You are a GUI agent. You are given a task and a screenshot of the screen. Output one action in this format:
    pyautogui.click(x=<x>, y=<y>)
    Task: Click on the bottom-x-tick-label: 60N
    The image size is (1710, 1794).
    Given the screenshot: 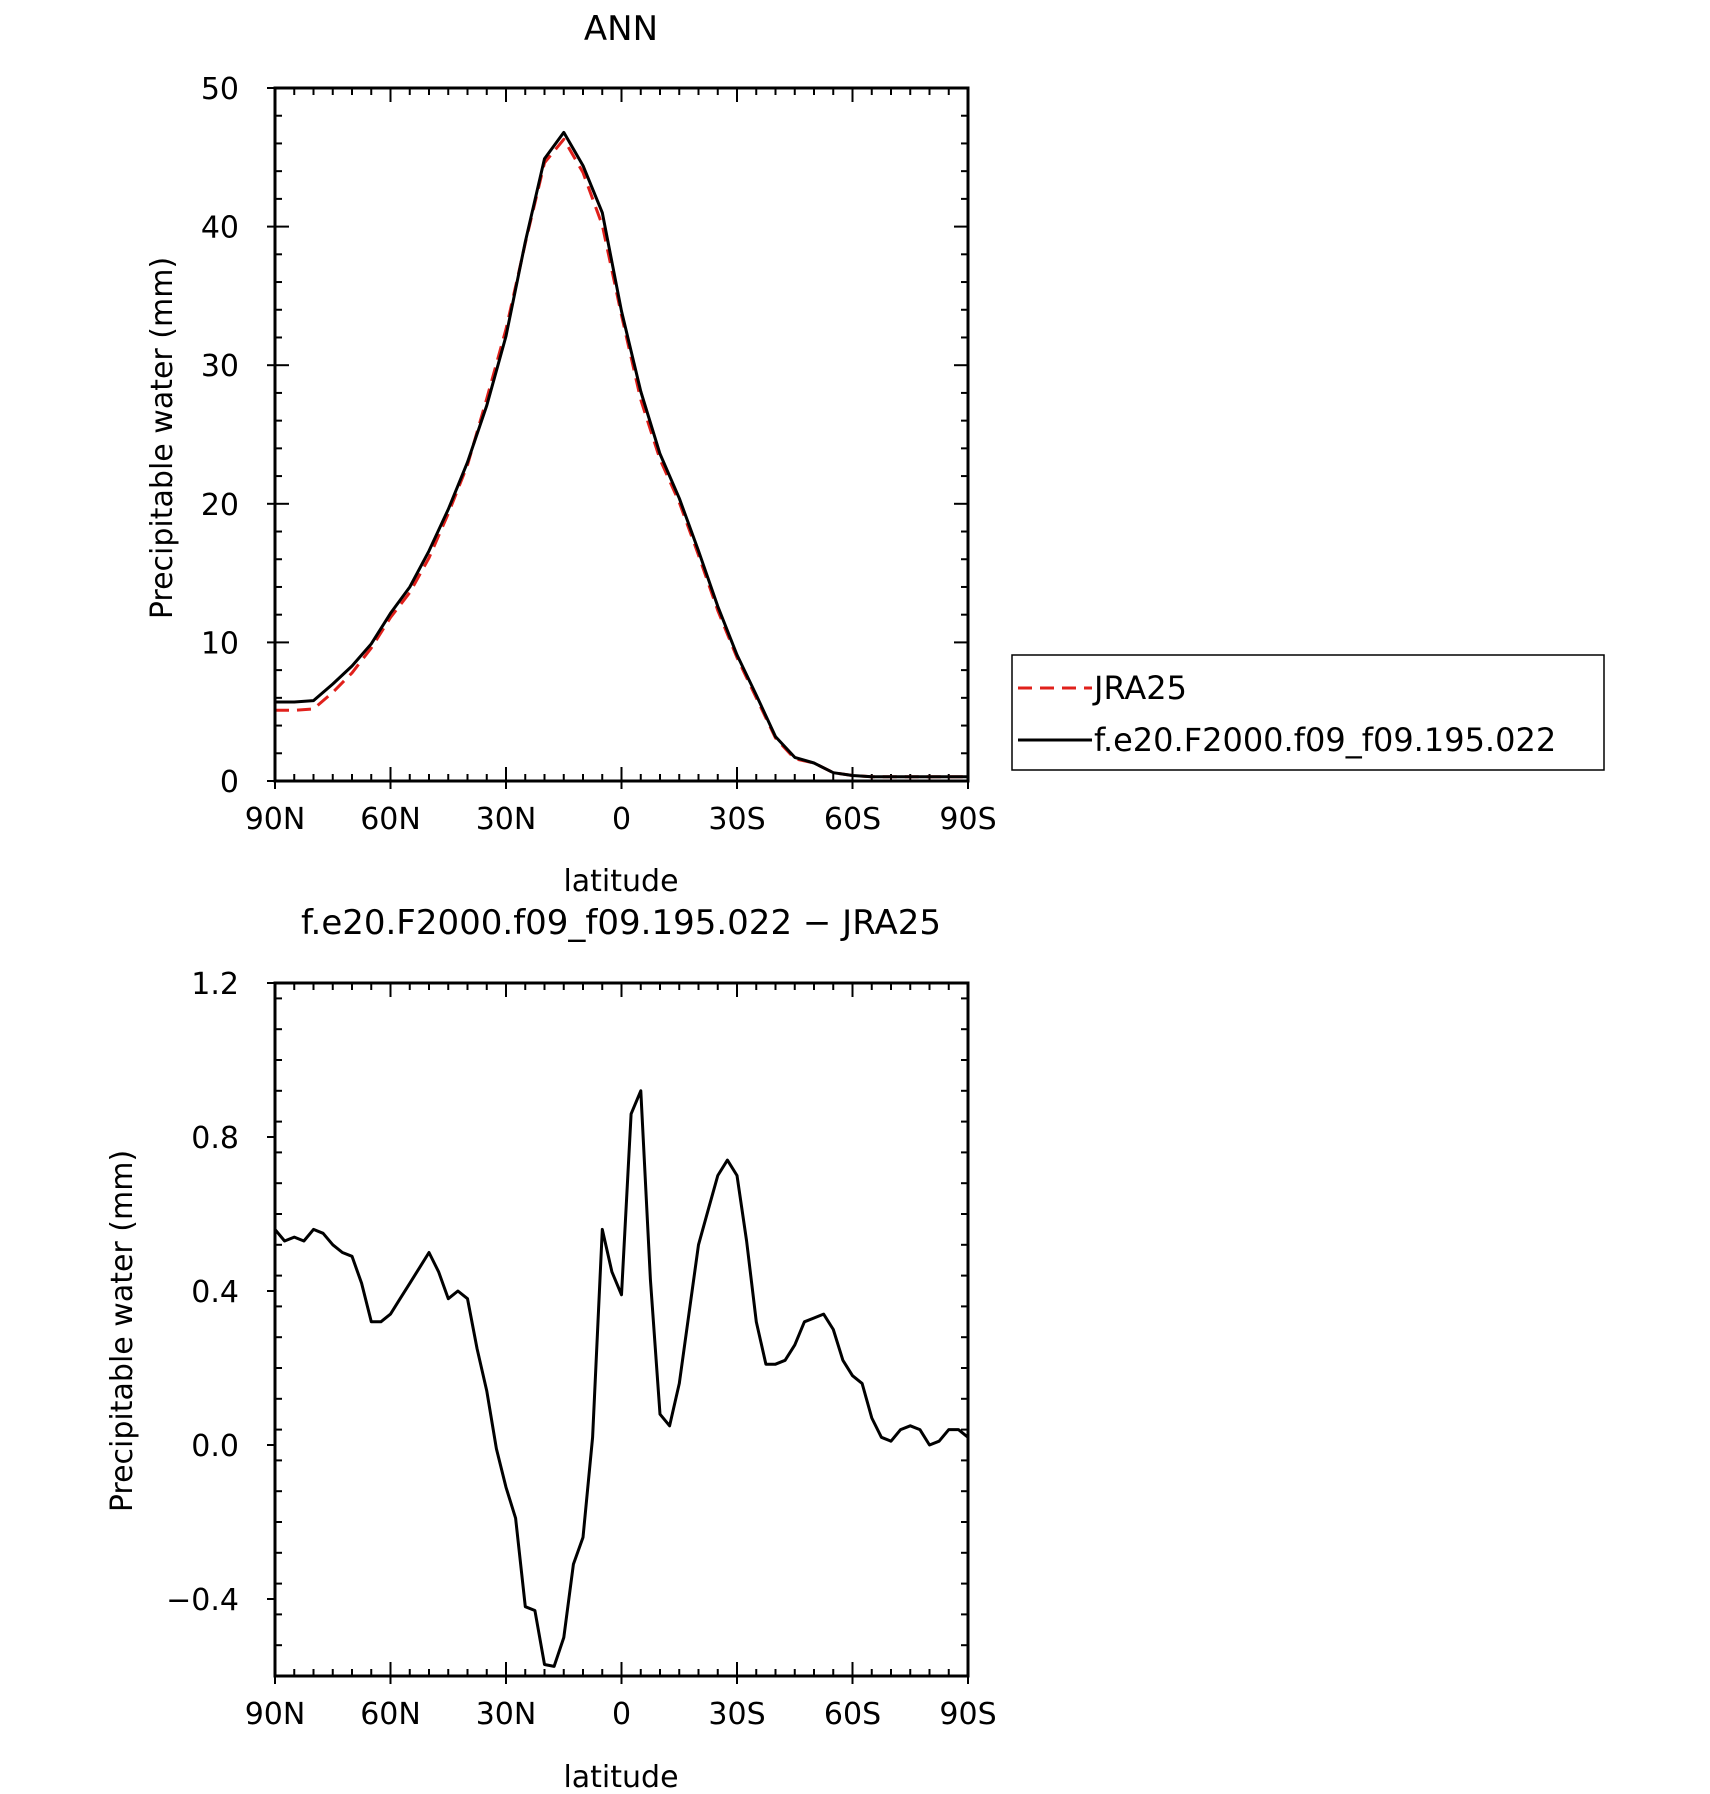 What is the action you would take?
    pyautogui.click(x=390, y=1714)
    